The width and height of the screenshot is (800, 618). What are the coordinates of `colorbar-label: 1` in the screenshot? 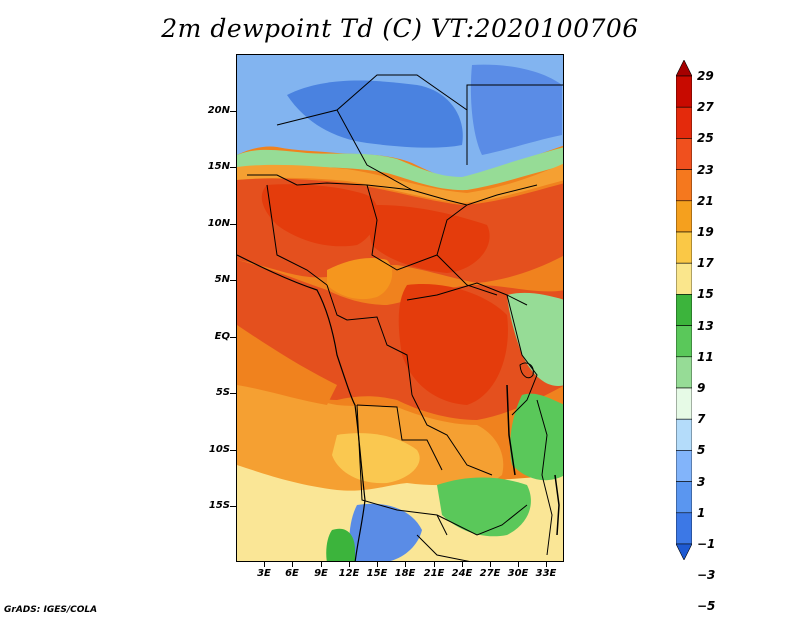 It's located at (701, 512).